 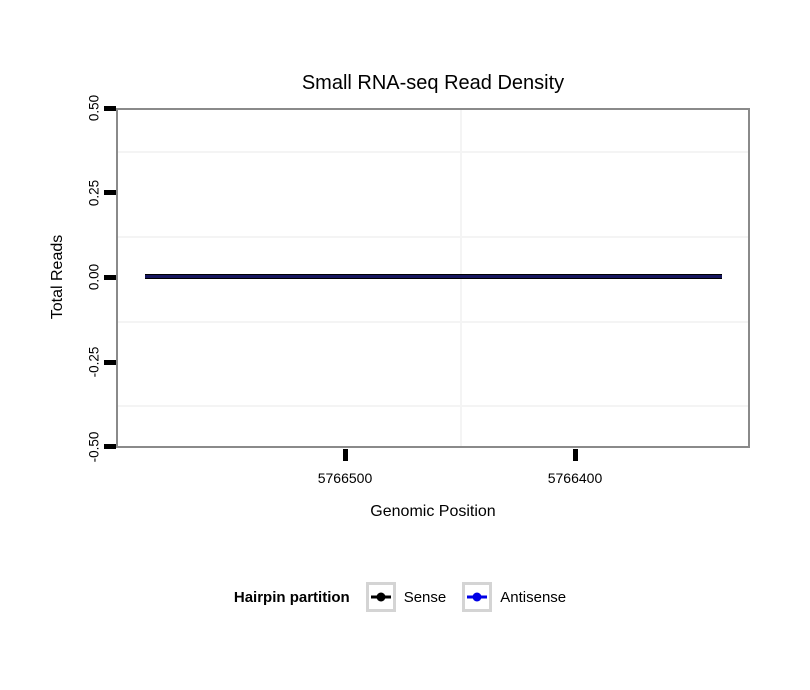 I want to click on antisense-point-icon, so click(x=477, y=597).